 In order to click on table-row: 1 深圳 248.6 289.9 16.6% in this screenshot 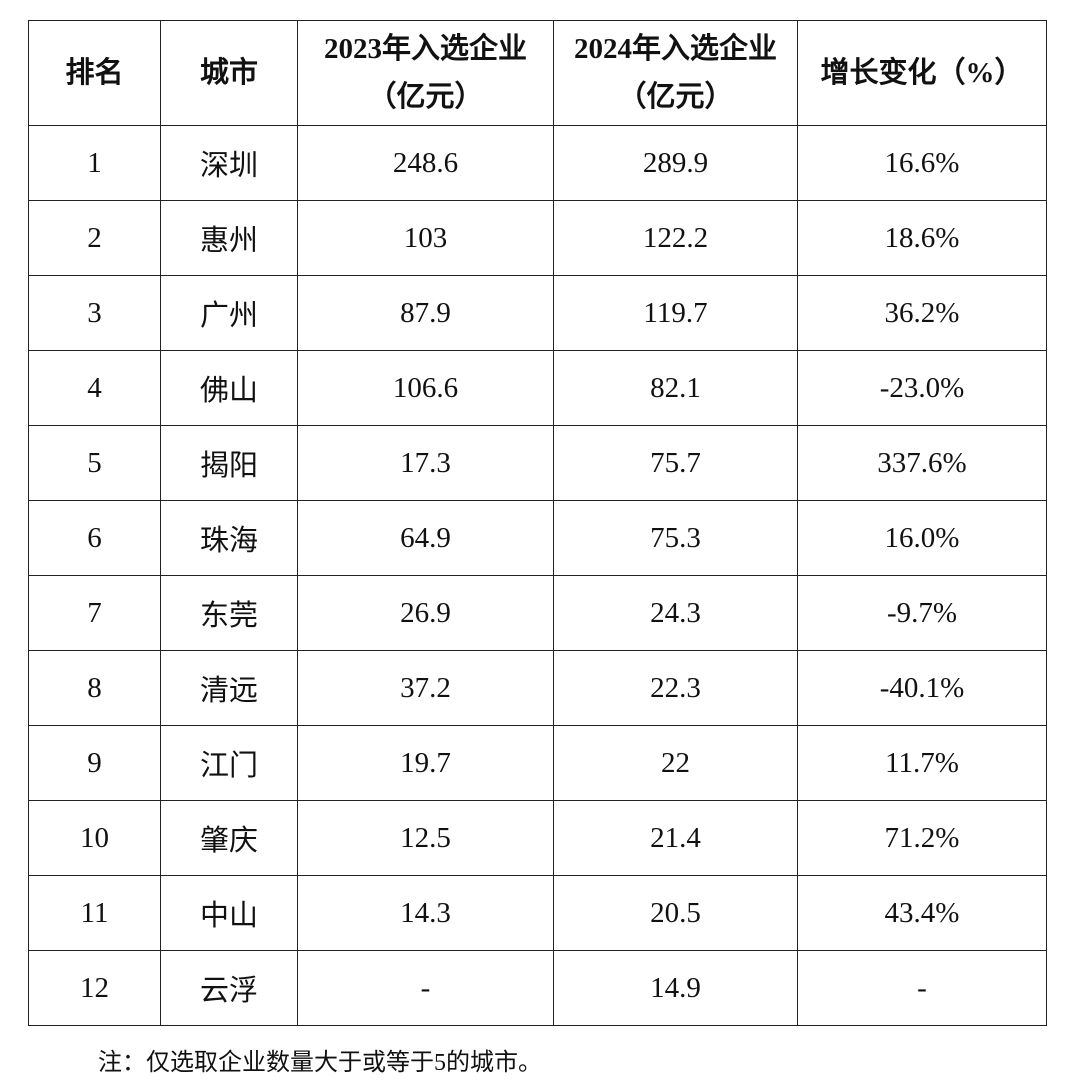, I will do `click(537, 163)`.